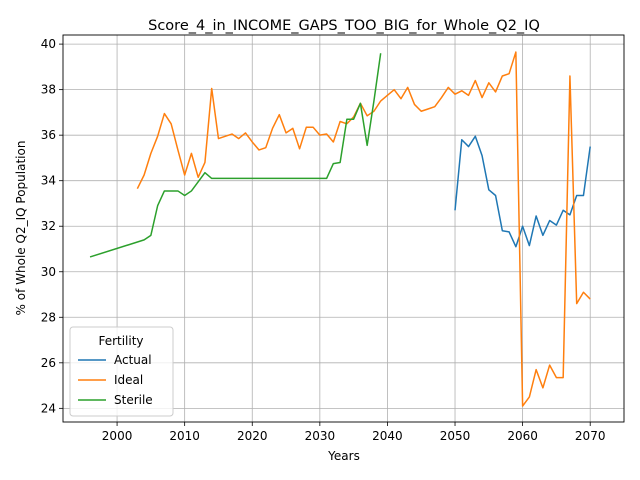  Describe the element at coordinates (590, 436) in the screenshot. I see `x-tick-label: 2070` at that location.